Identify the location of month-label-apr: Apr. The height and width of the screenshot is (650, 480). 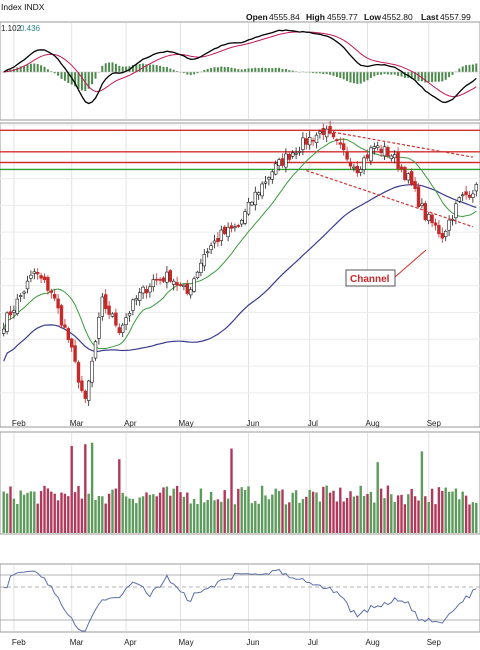
(130, 642).